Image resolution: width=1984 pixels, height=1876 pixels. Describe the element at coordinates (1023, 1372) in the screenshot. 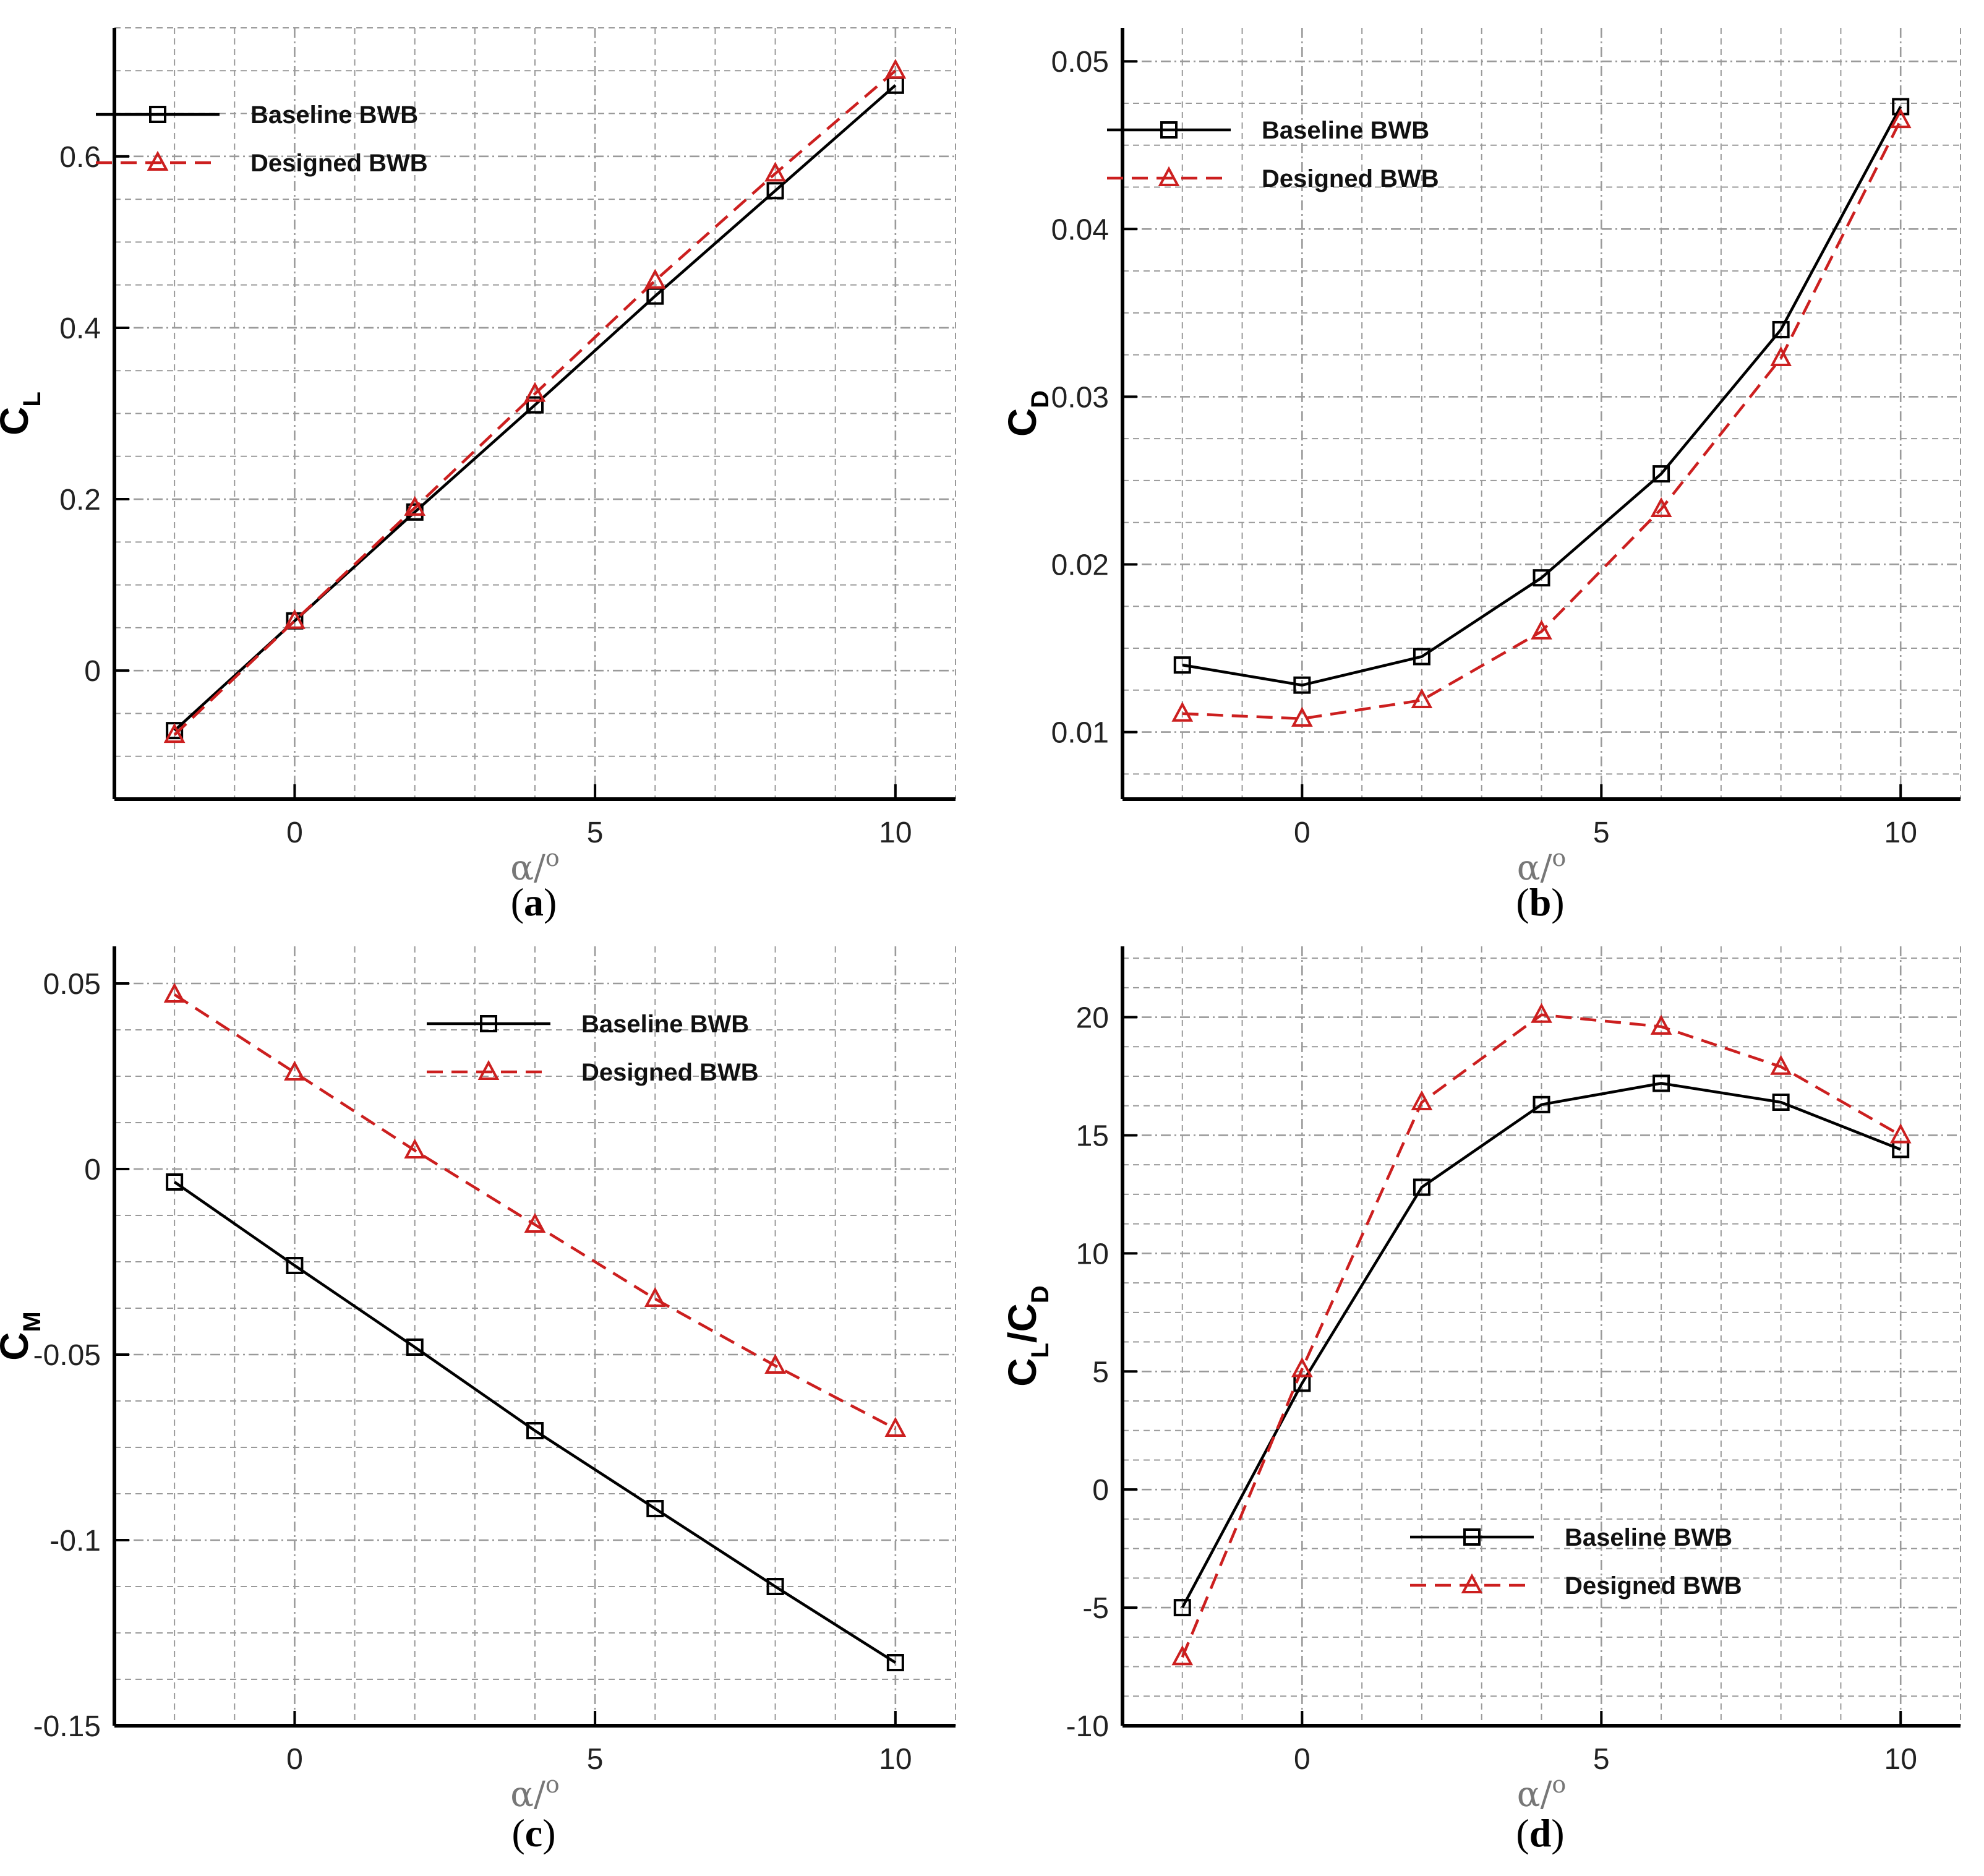

I see `y-axis-title-main: C` at that location.